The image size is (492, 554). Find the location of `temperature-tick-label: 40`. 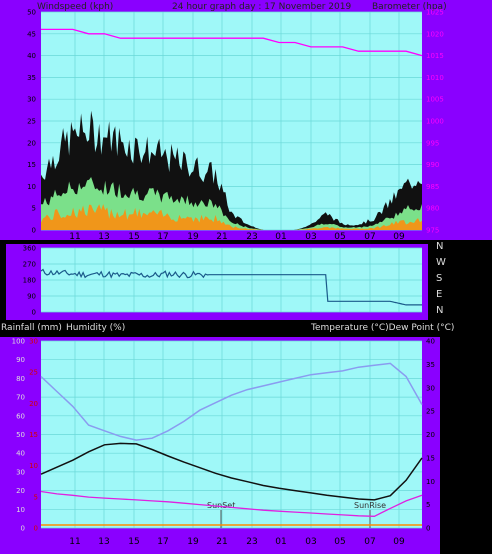

temperature-tick-label: 40 is located at coordinates (430, 342).